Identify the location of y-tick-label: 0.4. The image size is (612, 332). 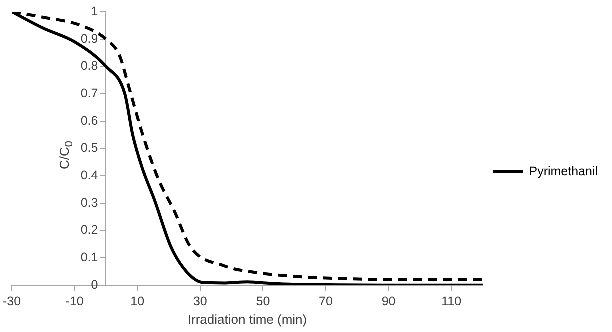
(89, 175).